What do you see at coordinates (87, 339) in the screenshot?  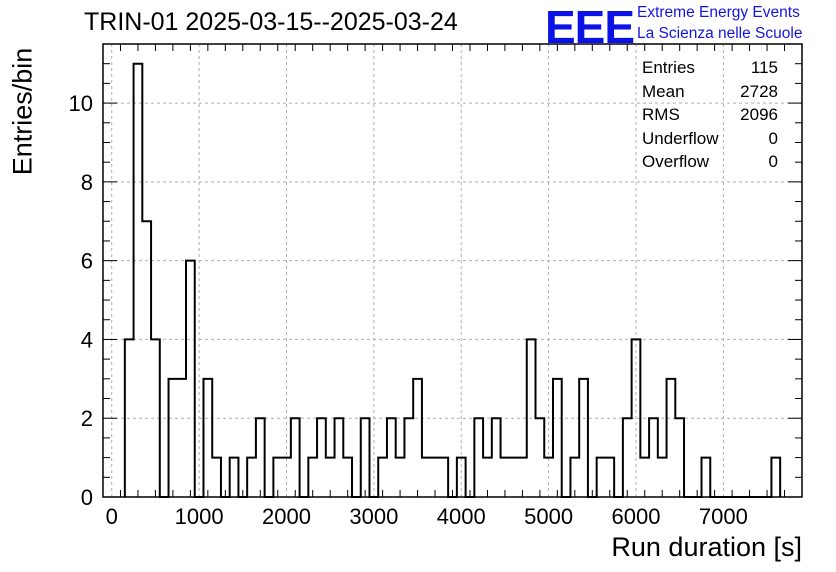 I see `y-tick-label: 4` at bounding box center [87, 339].